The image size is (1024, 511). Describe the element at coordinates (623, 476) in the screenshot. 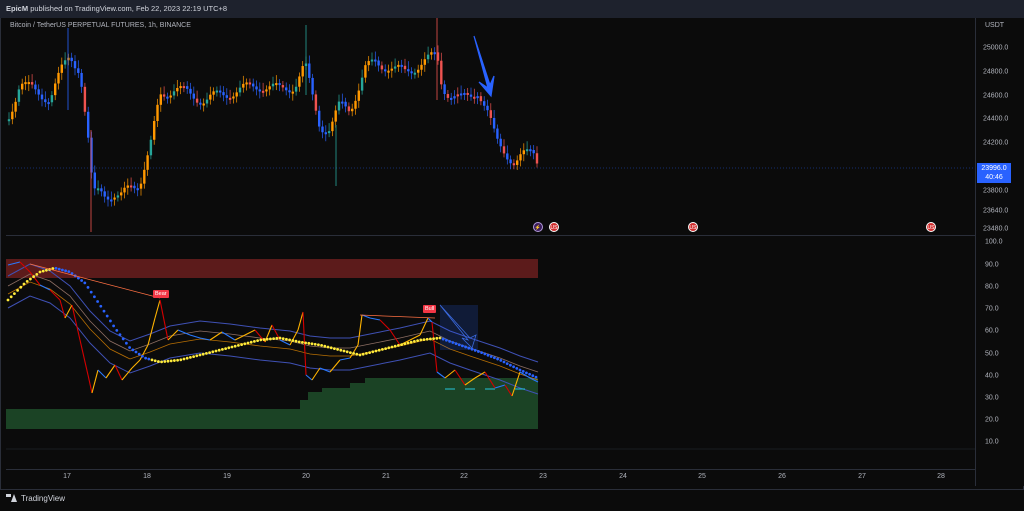

I see `date-tick: 24` at that location.